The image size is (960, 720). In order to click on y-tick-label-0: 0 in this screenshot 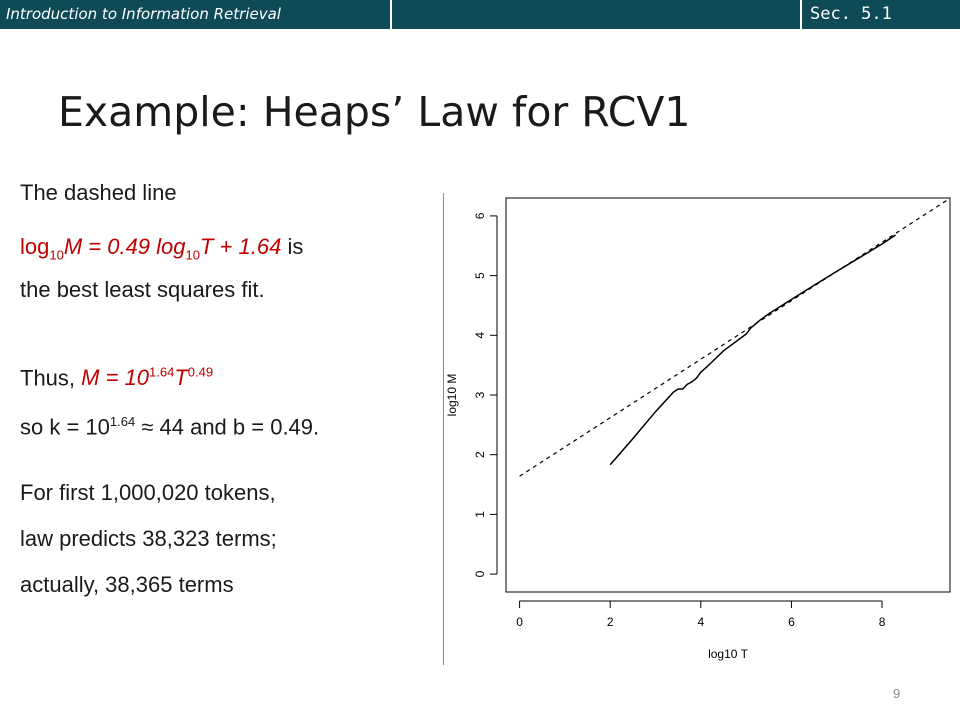, I will do `click(480, 573)`.